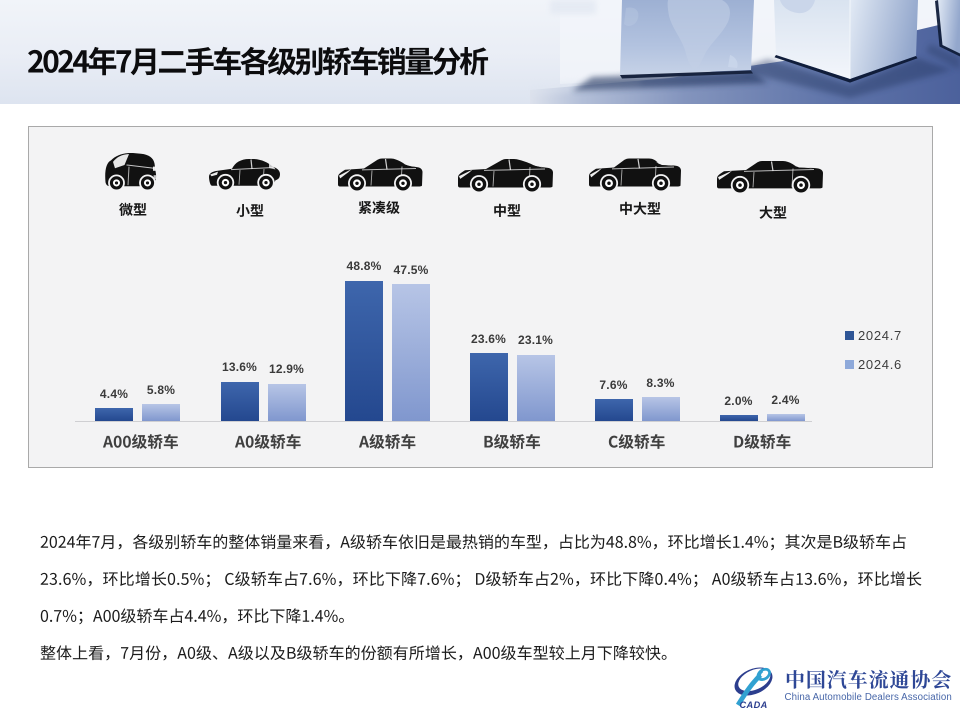  Describe the element at coordinates (754, 705) in the screenshot. I see `svg-text: CADA` at that location.